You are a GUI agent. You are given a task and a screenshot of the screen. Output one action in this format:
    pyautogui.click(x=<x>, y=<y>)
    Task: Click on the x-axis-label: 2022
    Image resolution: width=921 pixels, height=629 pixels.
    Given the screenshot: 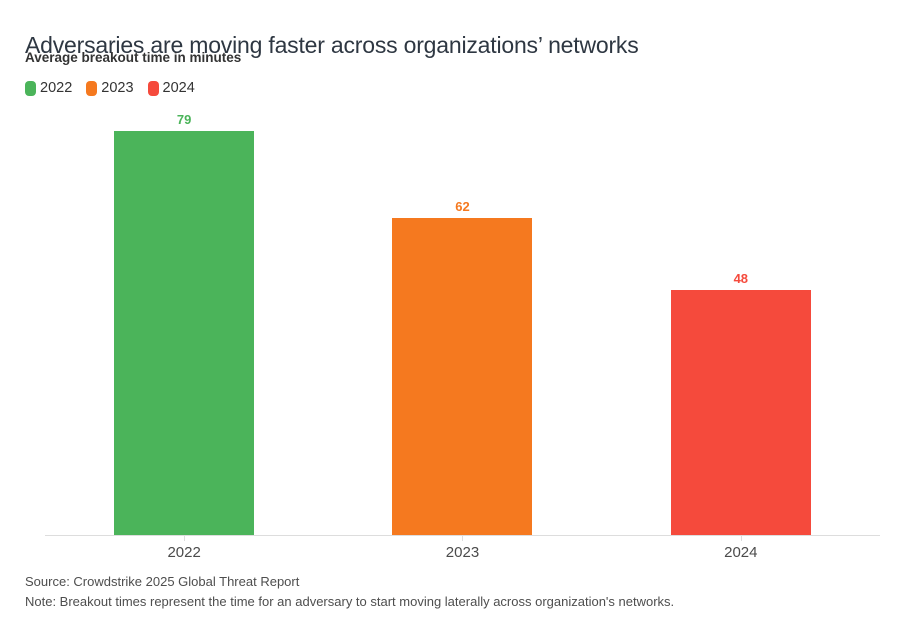 What is the action you would take?
    pyautogui.click(x=184, y=552)
    